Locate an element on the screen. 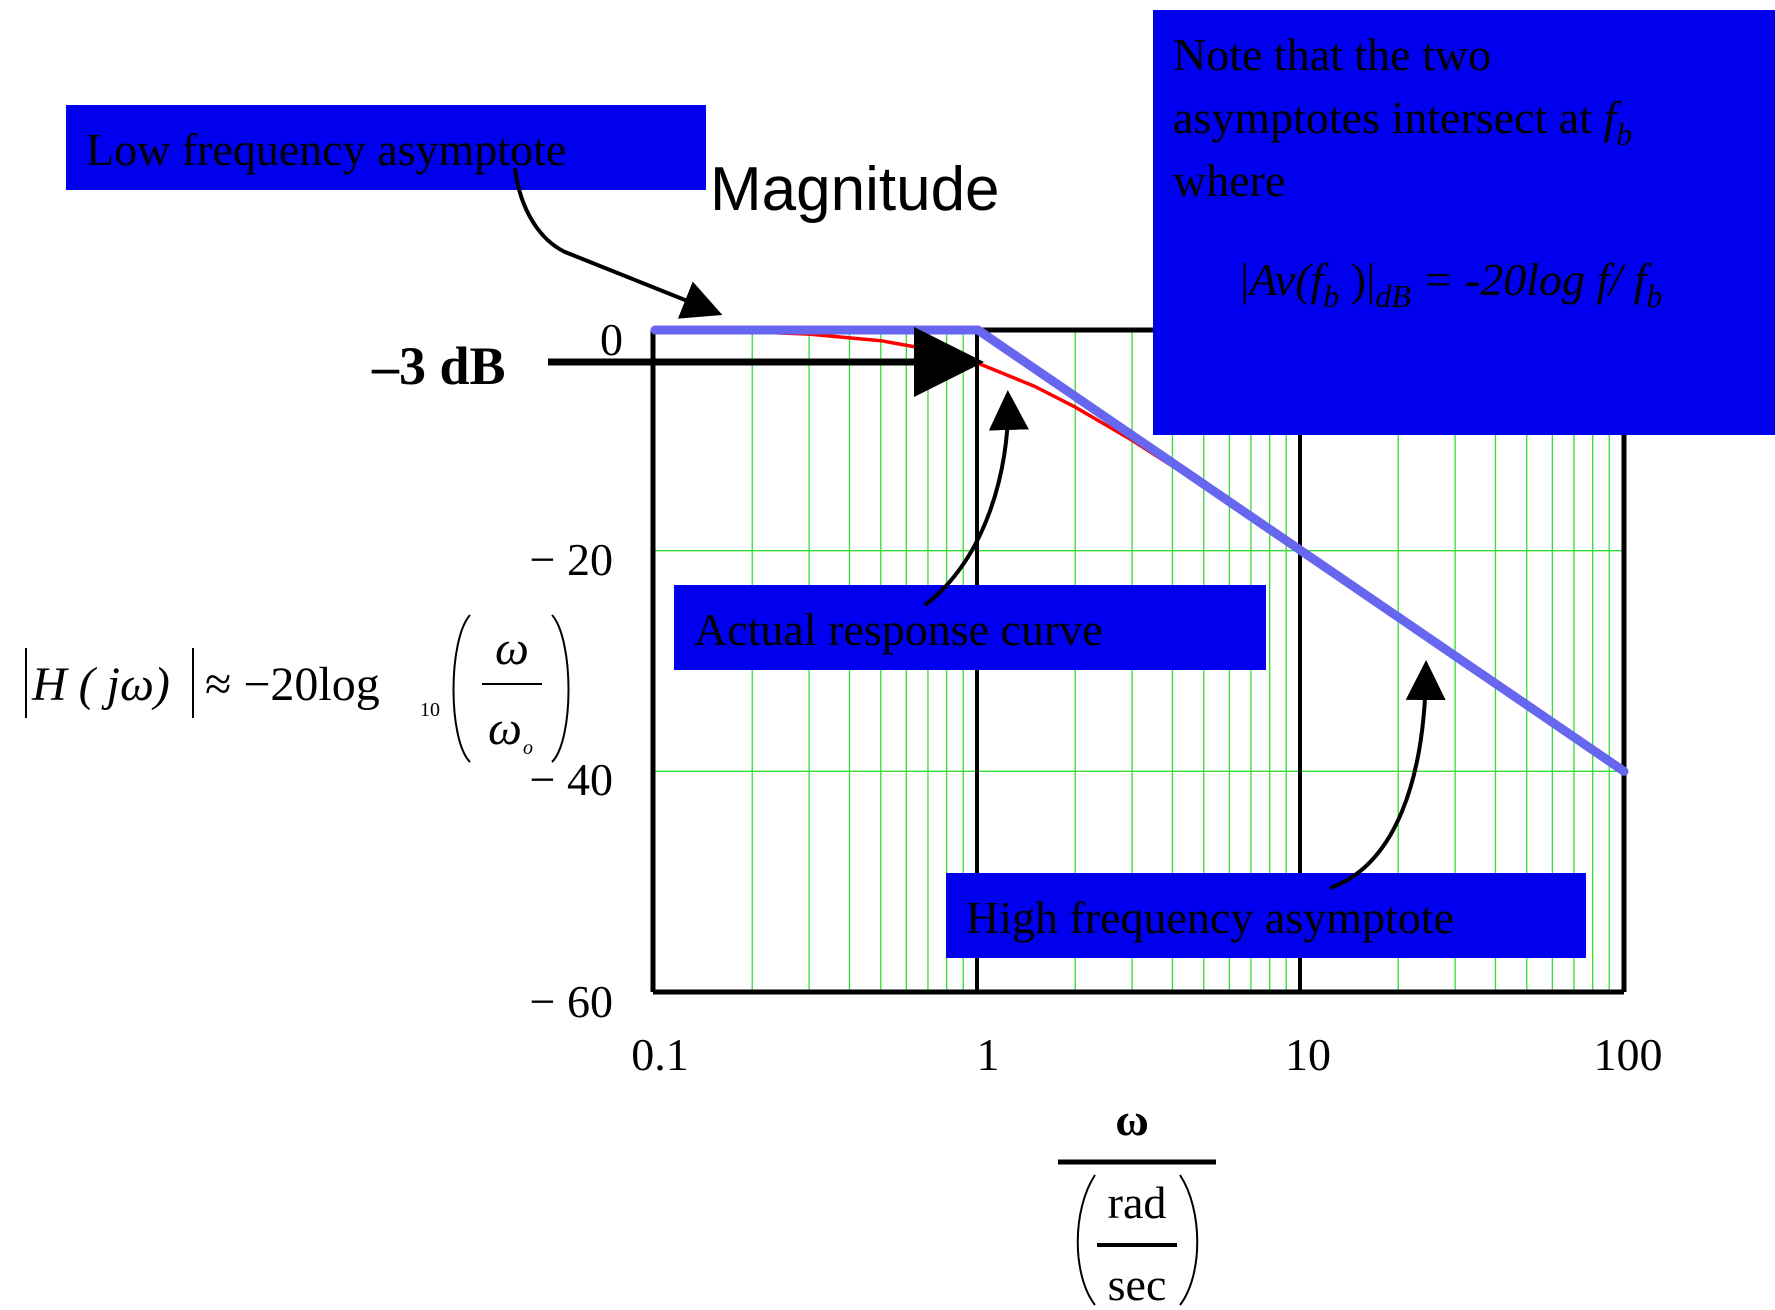 The width and height of the screenshot is (1775, 1310). y-label-approx: ≈ −20log is located at coordinates (292, 684).